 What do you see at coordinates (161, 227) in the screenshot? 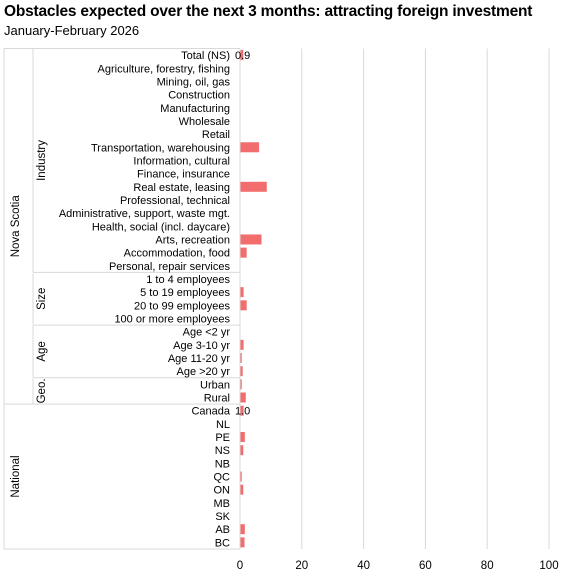
I see `category-label: Health, social (incl. daycare)` at bounding box center [161, 227].